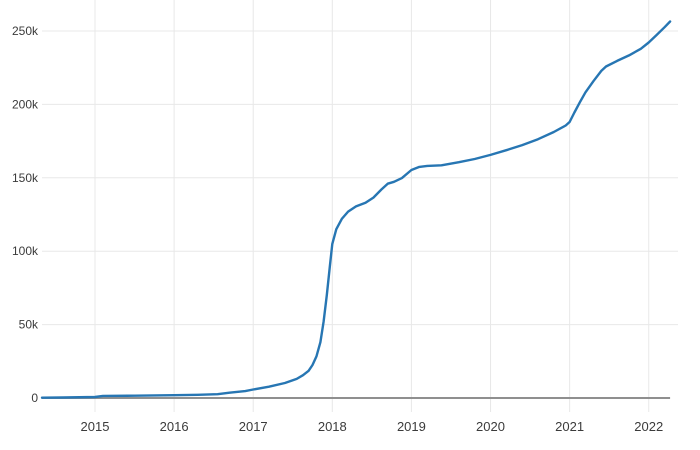 Image resolution: width=700 pixels, height=450 pixels. I want to click on y-axis-label: 150k, so click(25, 178).